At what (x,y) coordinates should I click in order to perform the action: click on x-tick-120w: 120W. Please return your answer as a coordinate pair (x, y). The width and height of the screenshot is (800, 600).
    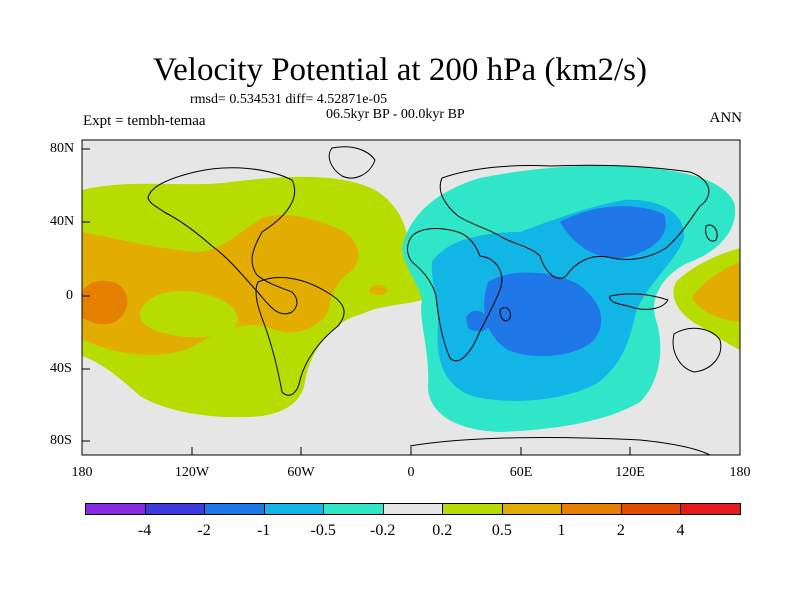
    Looking at the image, I should click on (192, 472).